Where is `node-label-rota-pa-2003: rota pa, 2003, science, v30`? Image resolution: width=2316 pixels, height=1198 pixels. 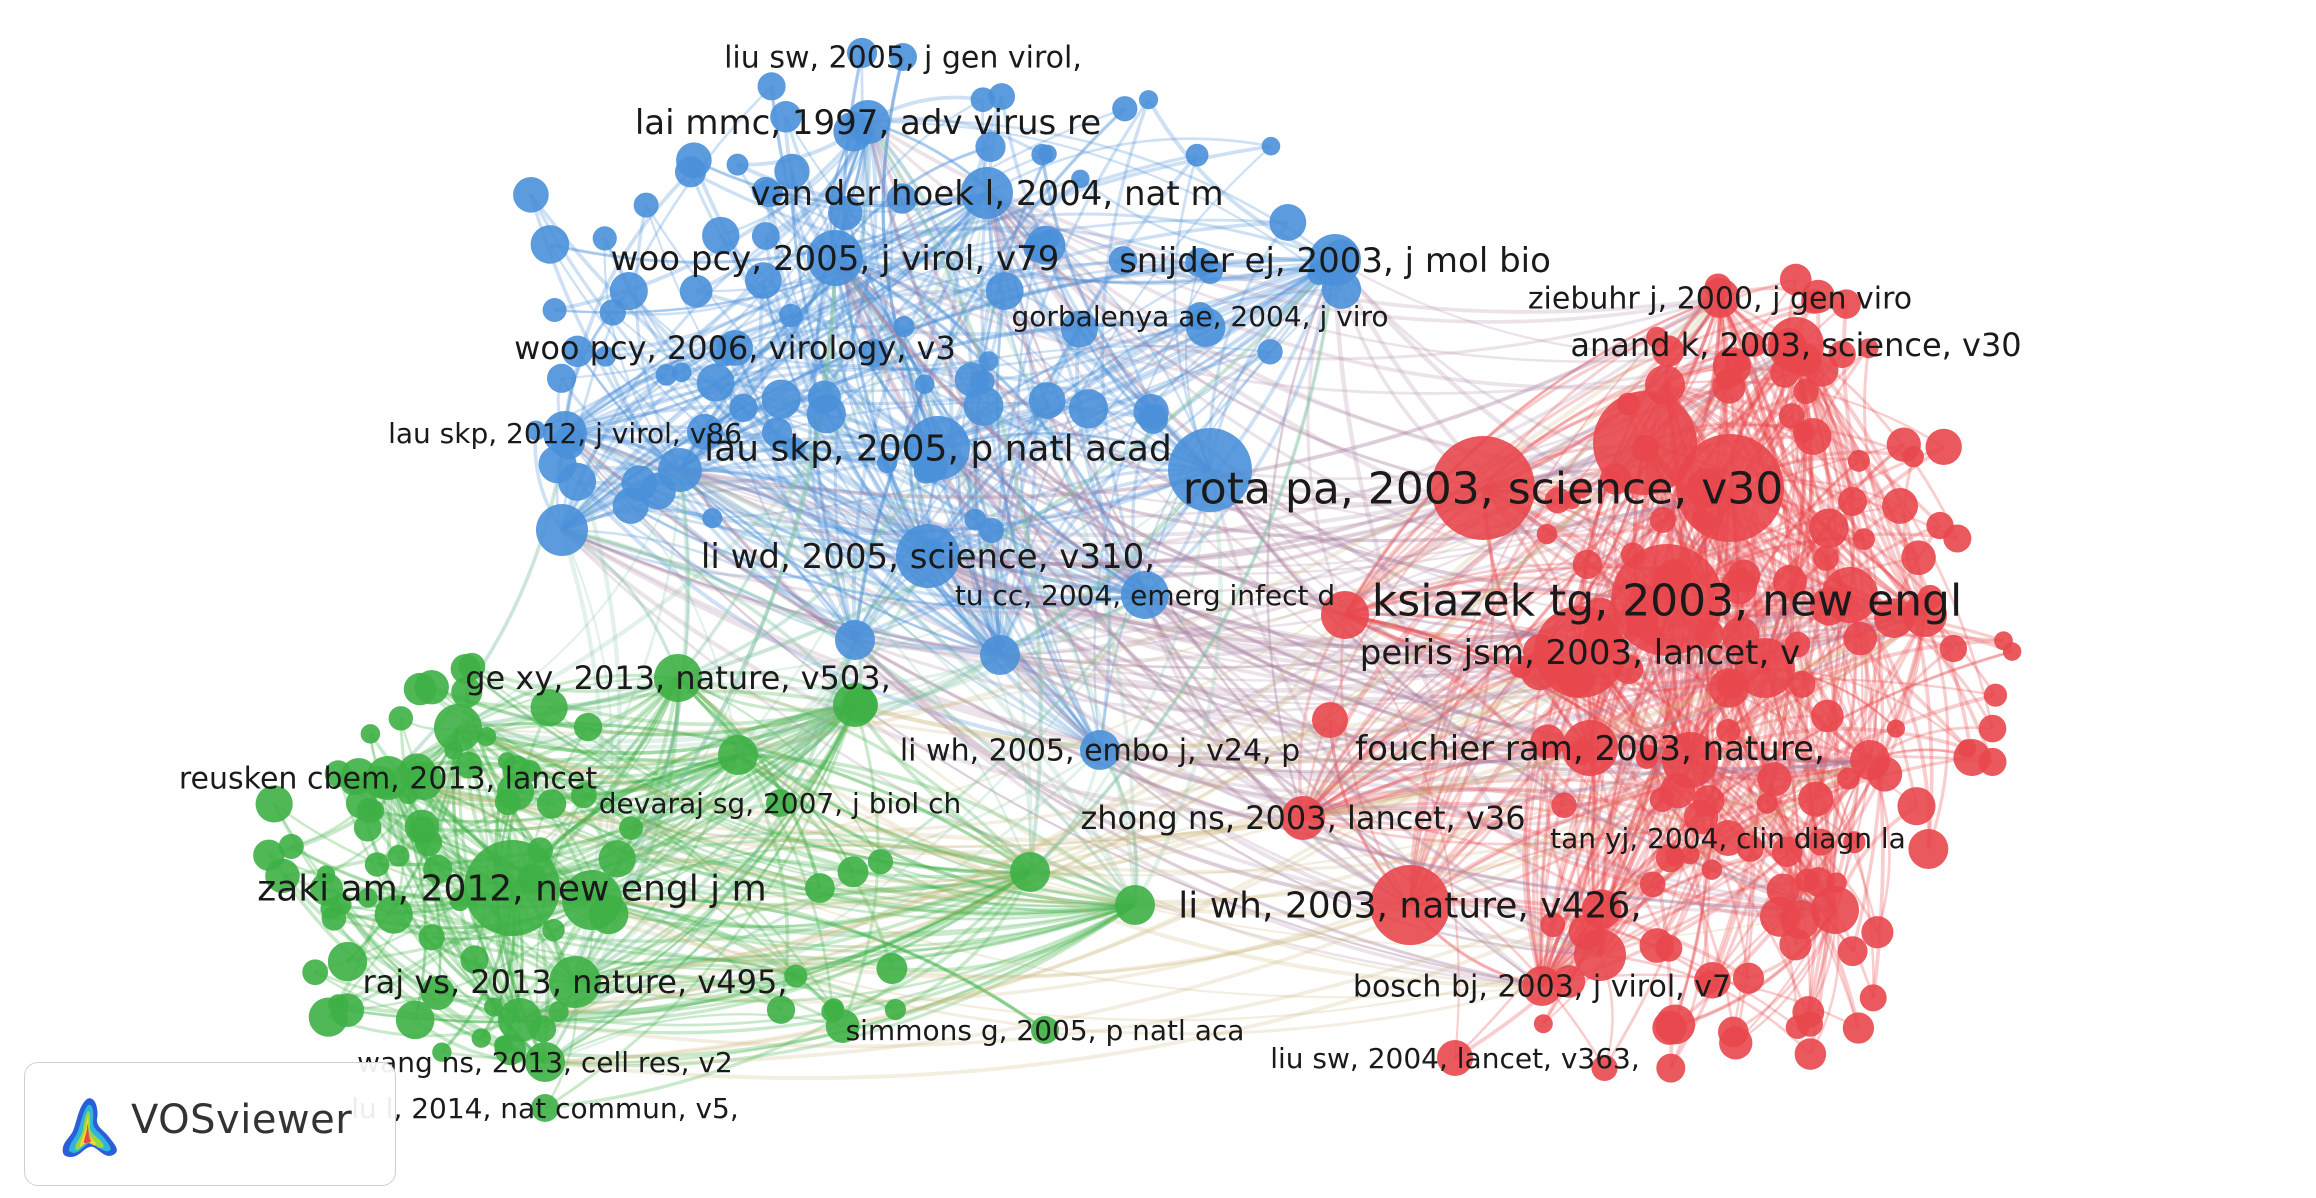
node-label-rota-pa-2003: rota pa, 2003, science, v30 is located at coordinates (1483, 488).